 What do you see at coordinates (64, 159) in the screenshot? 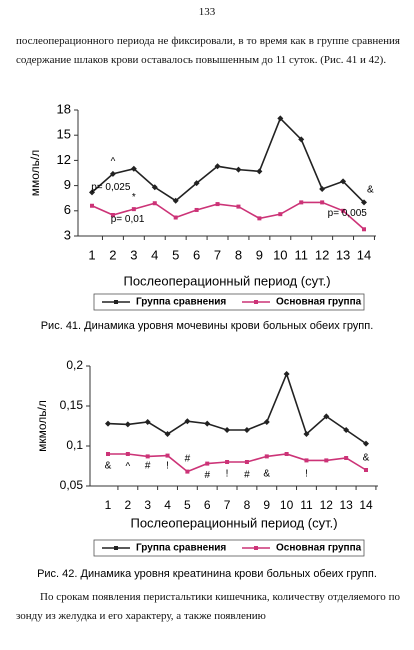
I see `y-tick-label: 12` at bounding box center [64, 159].